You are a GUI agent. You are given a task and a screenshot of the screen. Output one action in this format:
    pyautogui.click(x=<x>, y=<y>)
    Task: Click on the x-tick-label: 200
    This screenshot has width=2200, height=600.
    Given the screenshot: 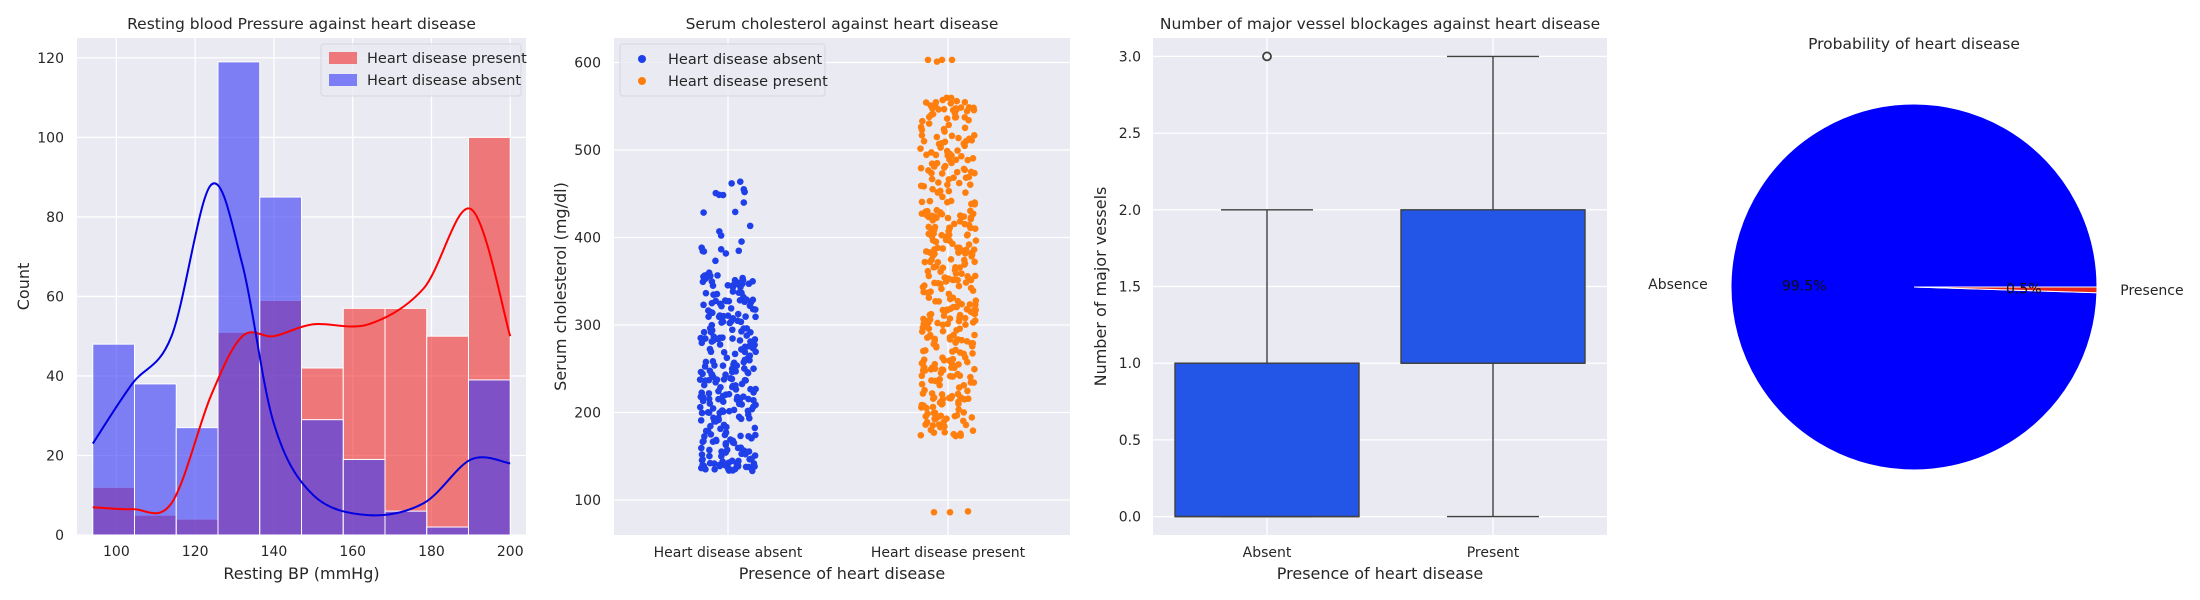 What is the action you would take?
    pyautogui.click(x=510, y=552)
    